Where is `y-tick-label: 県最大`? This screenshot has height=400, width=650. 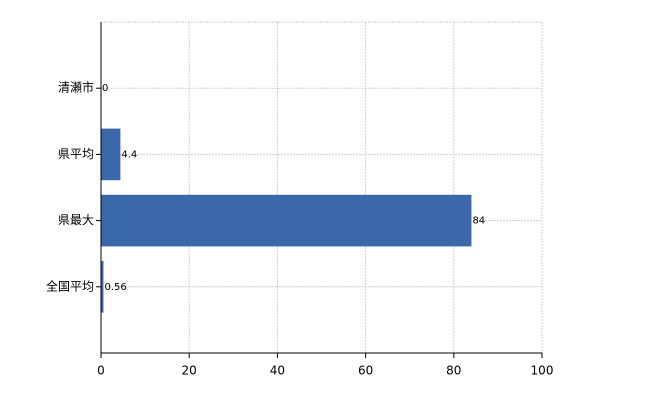
y-tick-label: 県最大 is located at coordinates (76, 220).